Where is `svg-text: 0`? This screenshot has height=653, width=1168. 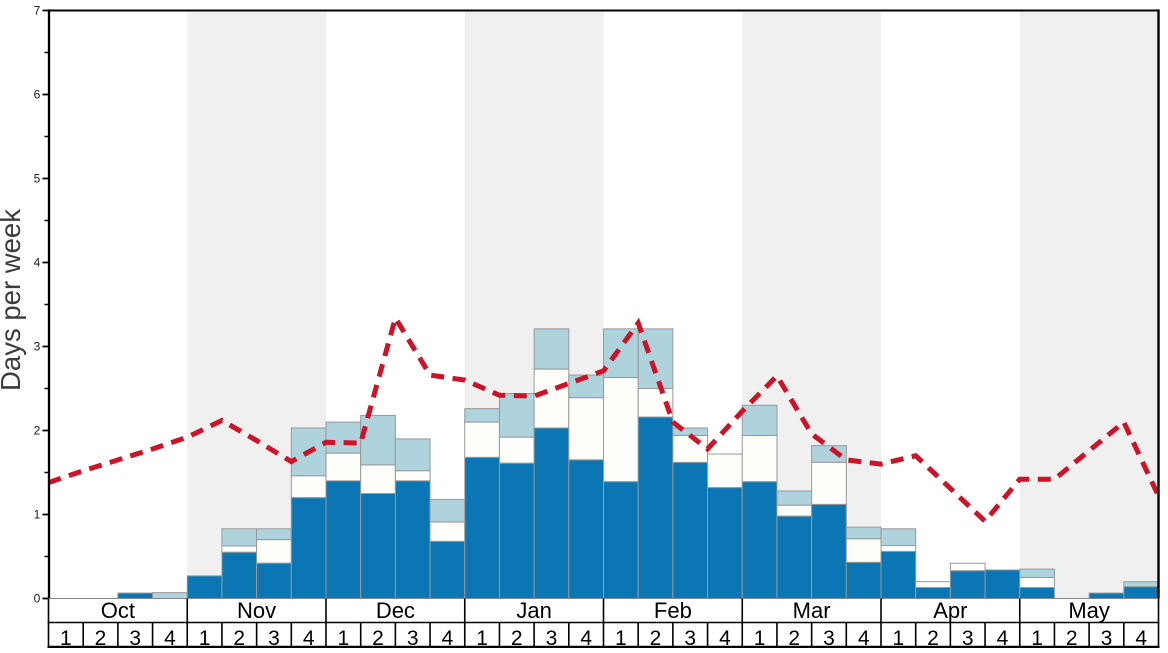 svg-text: 0 is located at coordinates (37, 599).